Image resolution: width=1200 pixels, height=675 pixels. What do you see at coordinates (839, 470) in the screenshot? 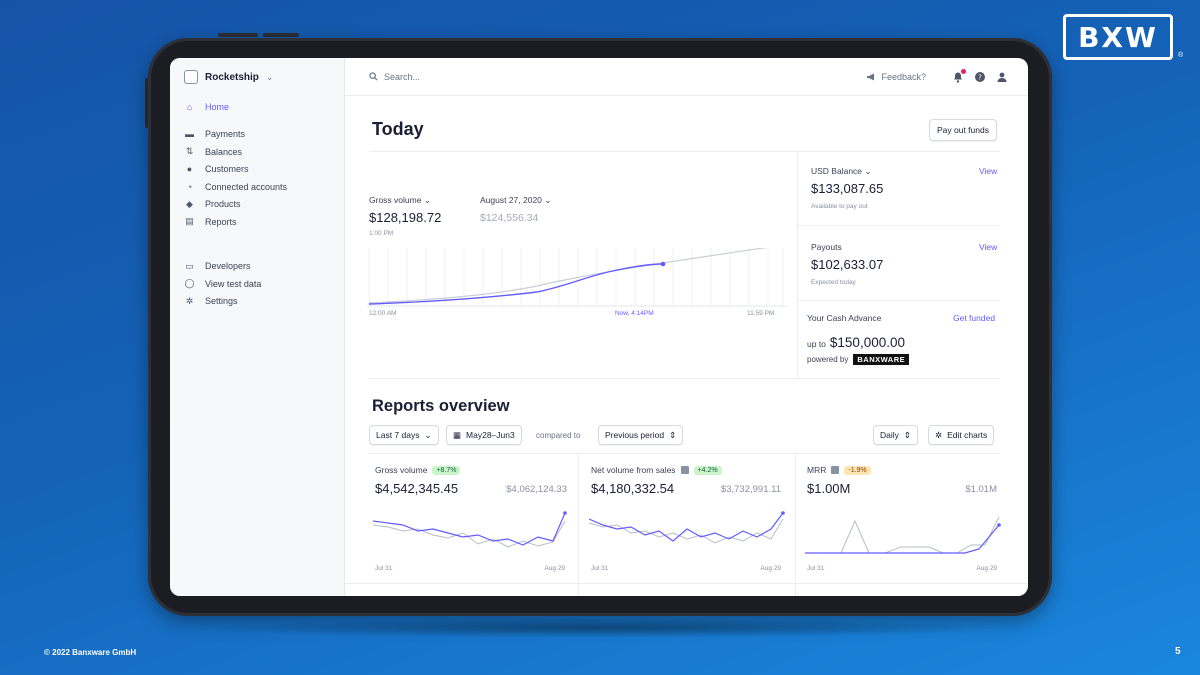
I see `card-title: MRR -1.9%` at bounding box center [839, 470].